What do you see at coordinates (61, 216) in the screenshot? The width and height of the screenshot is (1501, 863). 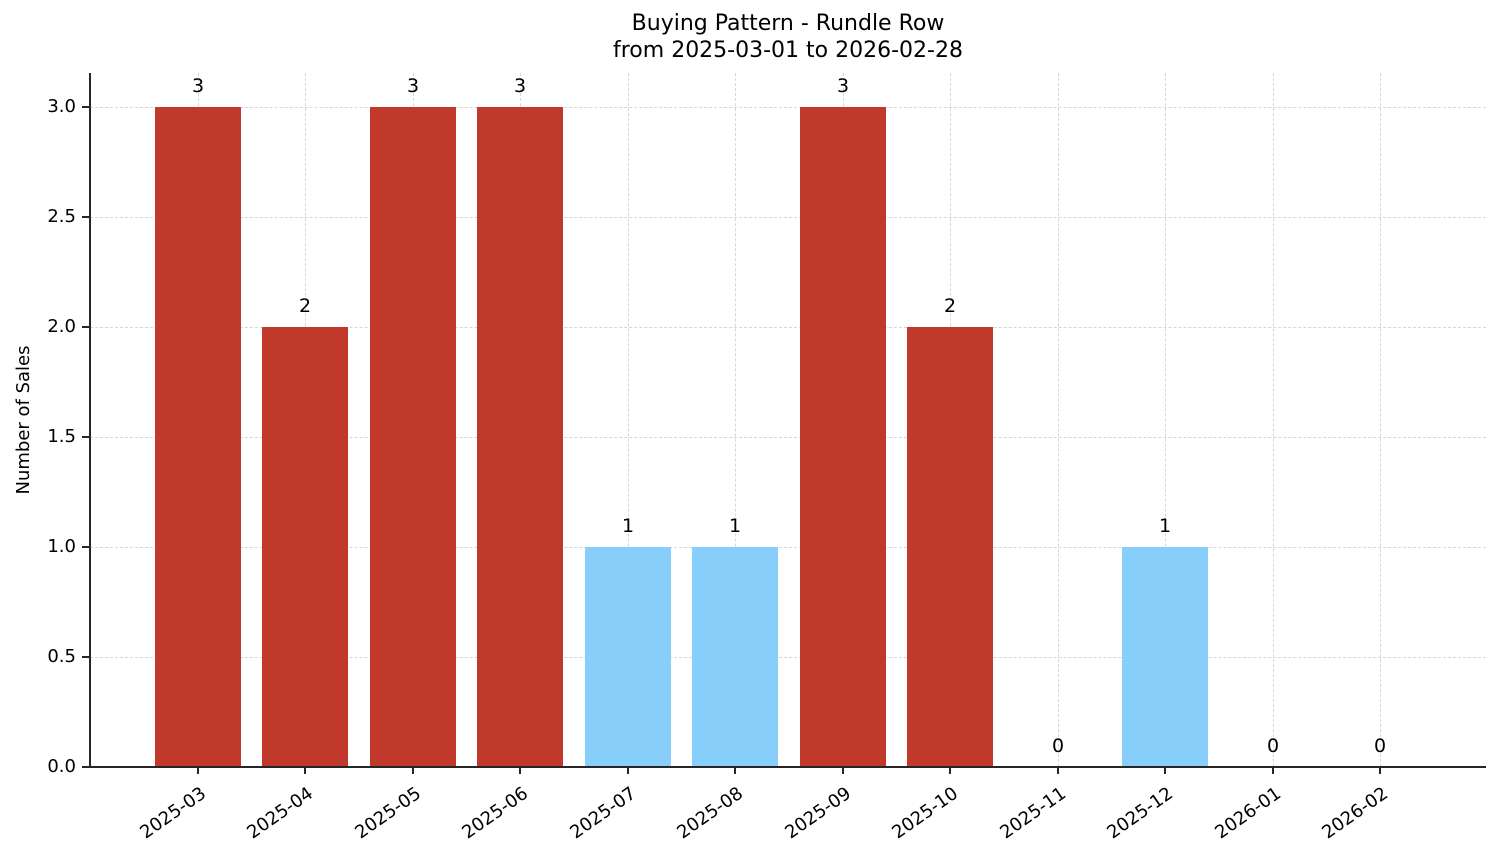 I see `y-tick-label: 2.5` at bounding box center [61, 216].